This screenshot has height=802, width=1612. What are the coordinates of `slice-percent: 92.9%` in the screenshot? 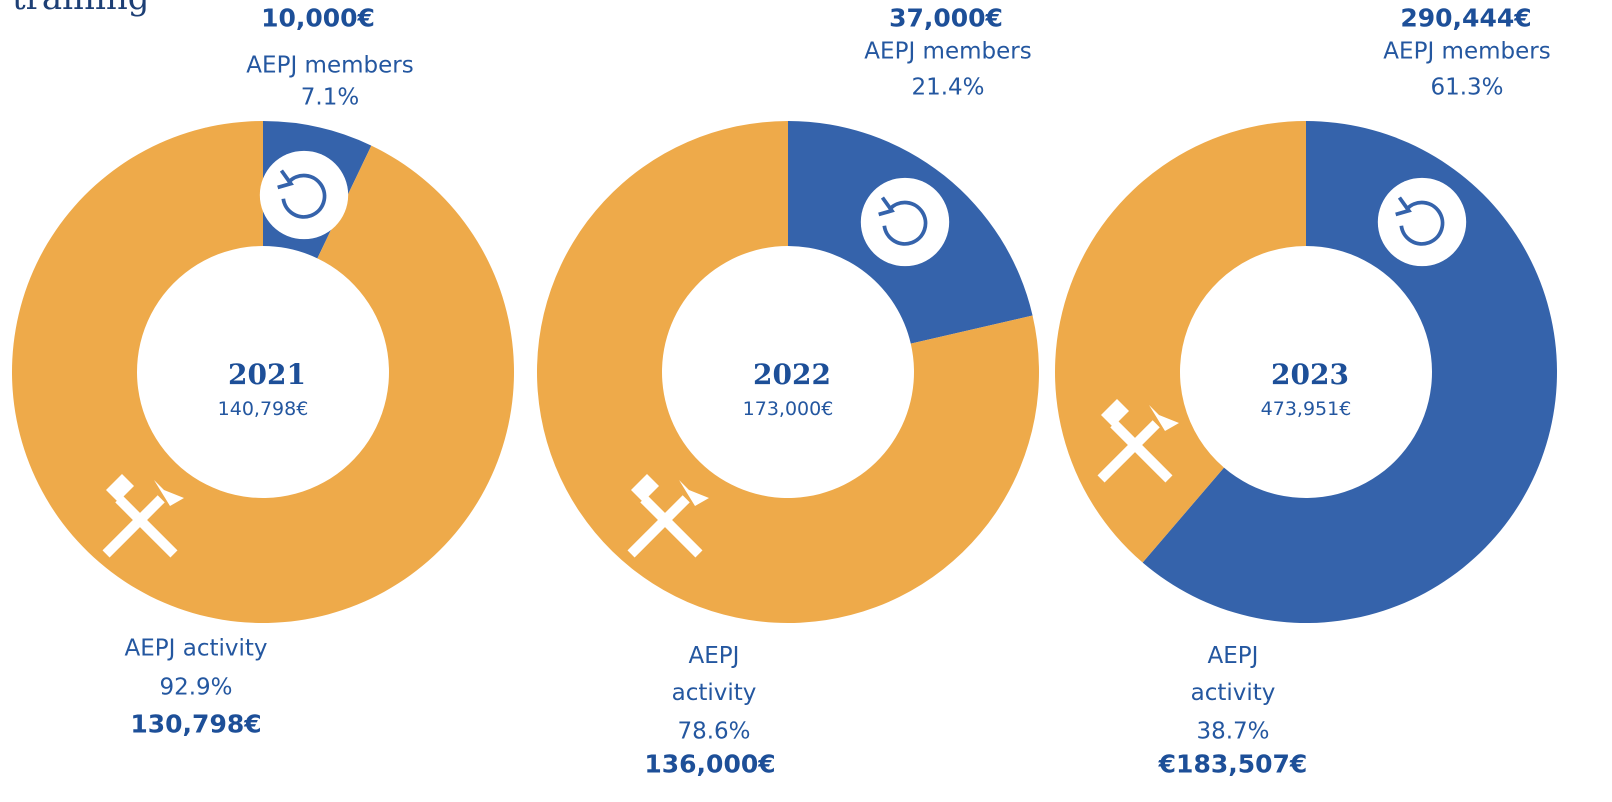 It's located at (196, 687).